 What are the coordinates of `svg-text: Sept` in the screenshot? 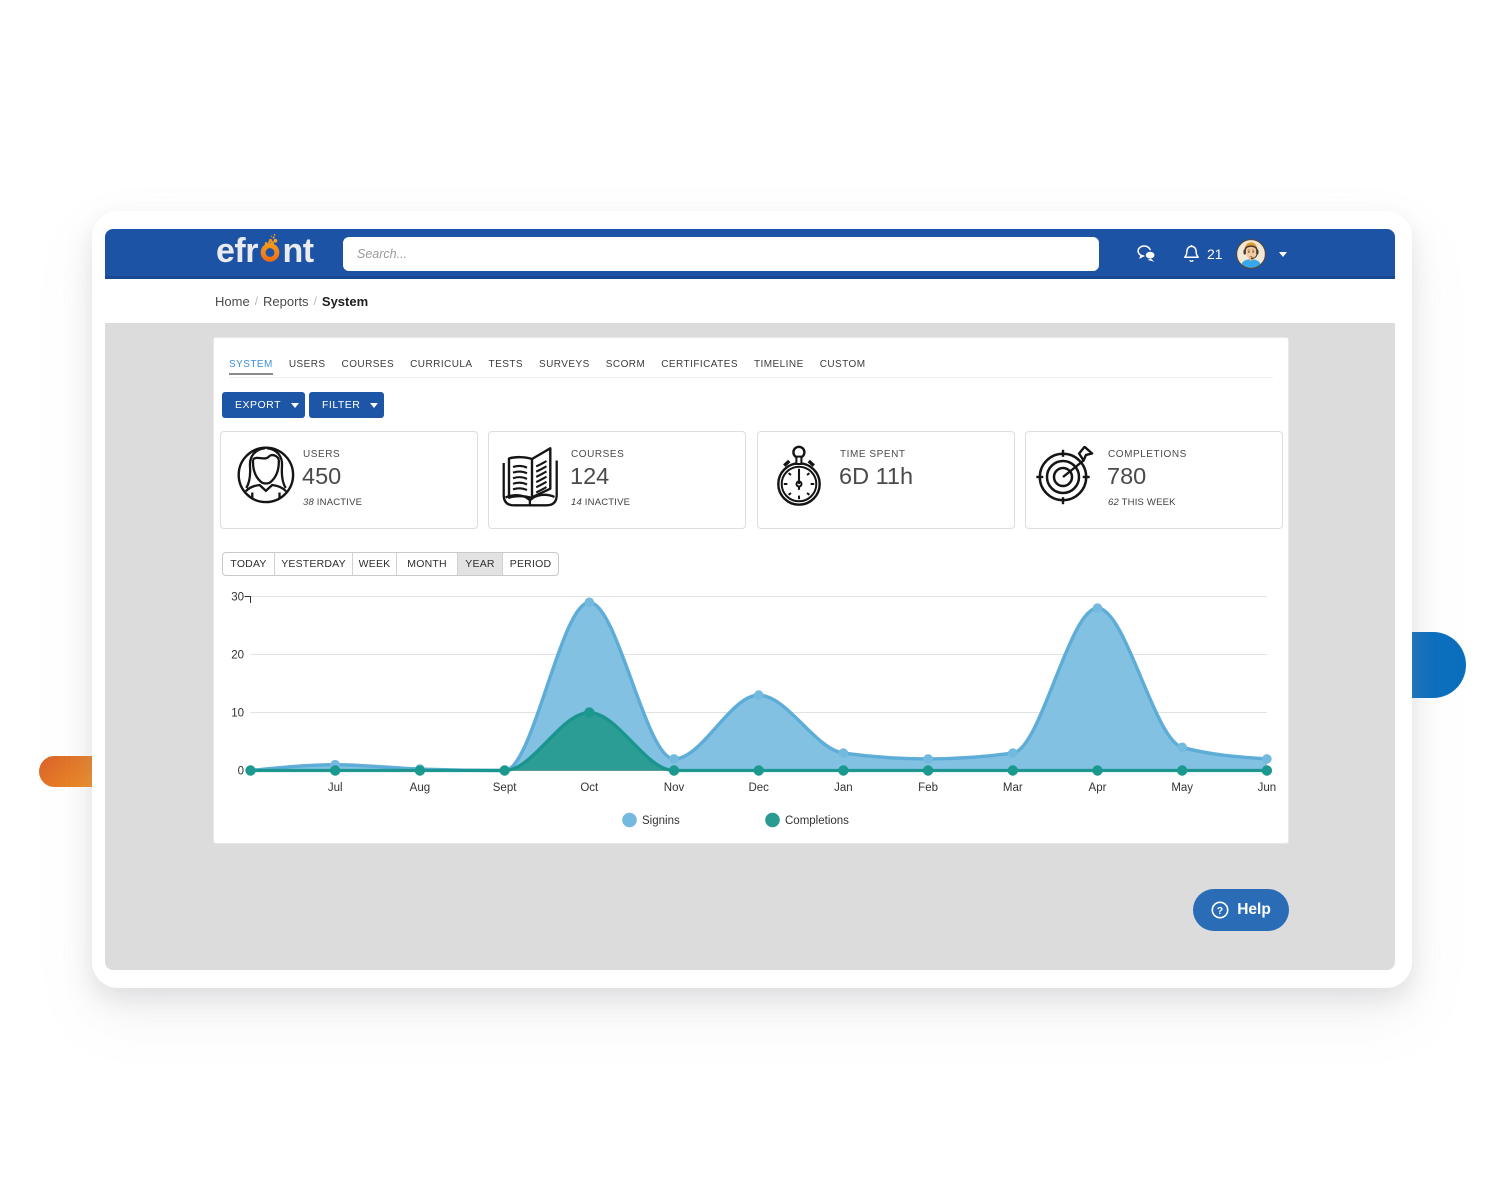 It's located at (505, 788).